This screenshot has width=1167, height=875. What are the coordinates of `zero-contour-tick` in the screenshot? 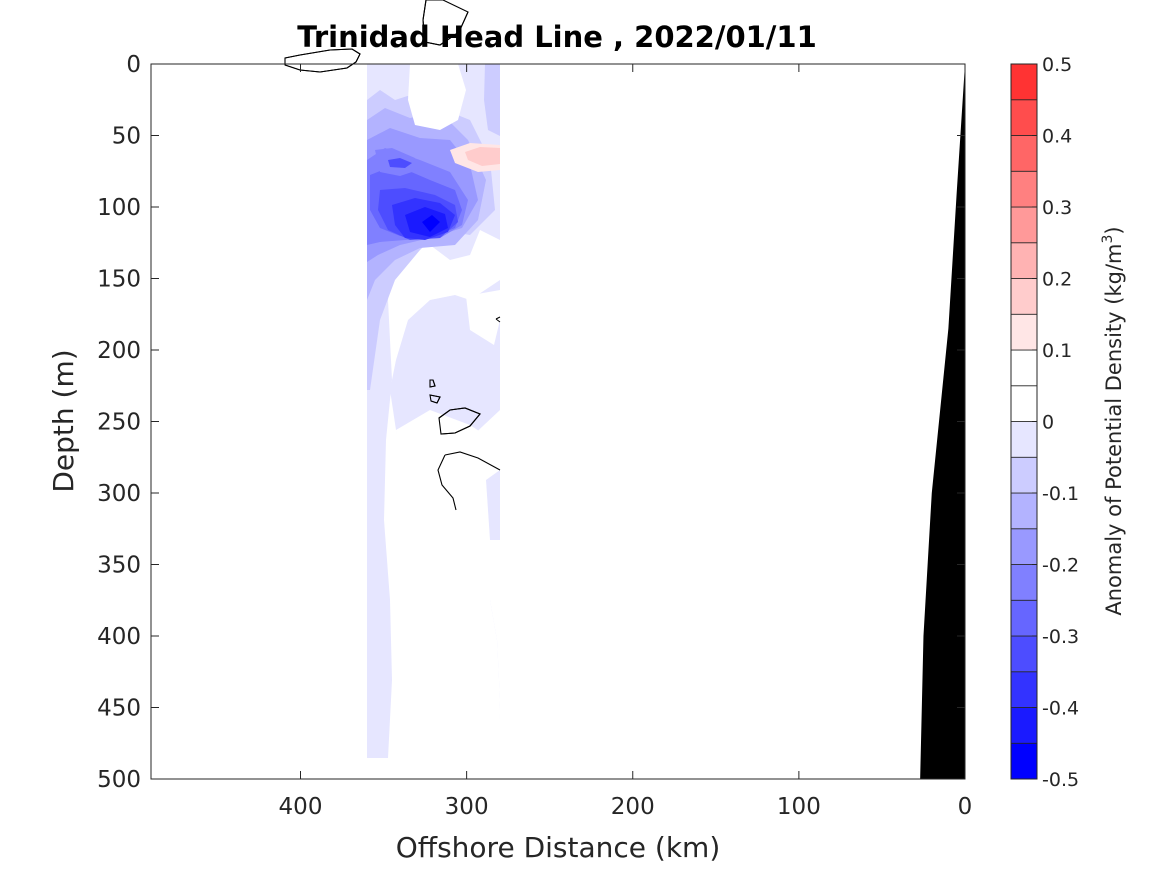 It's located at (498, 319).